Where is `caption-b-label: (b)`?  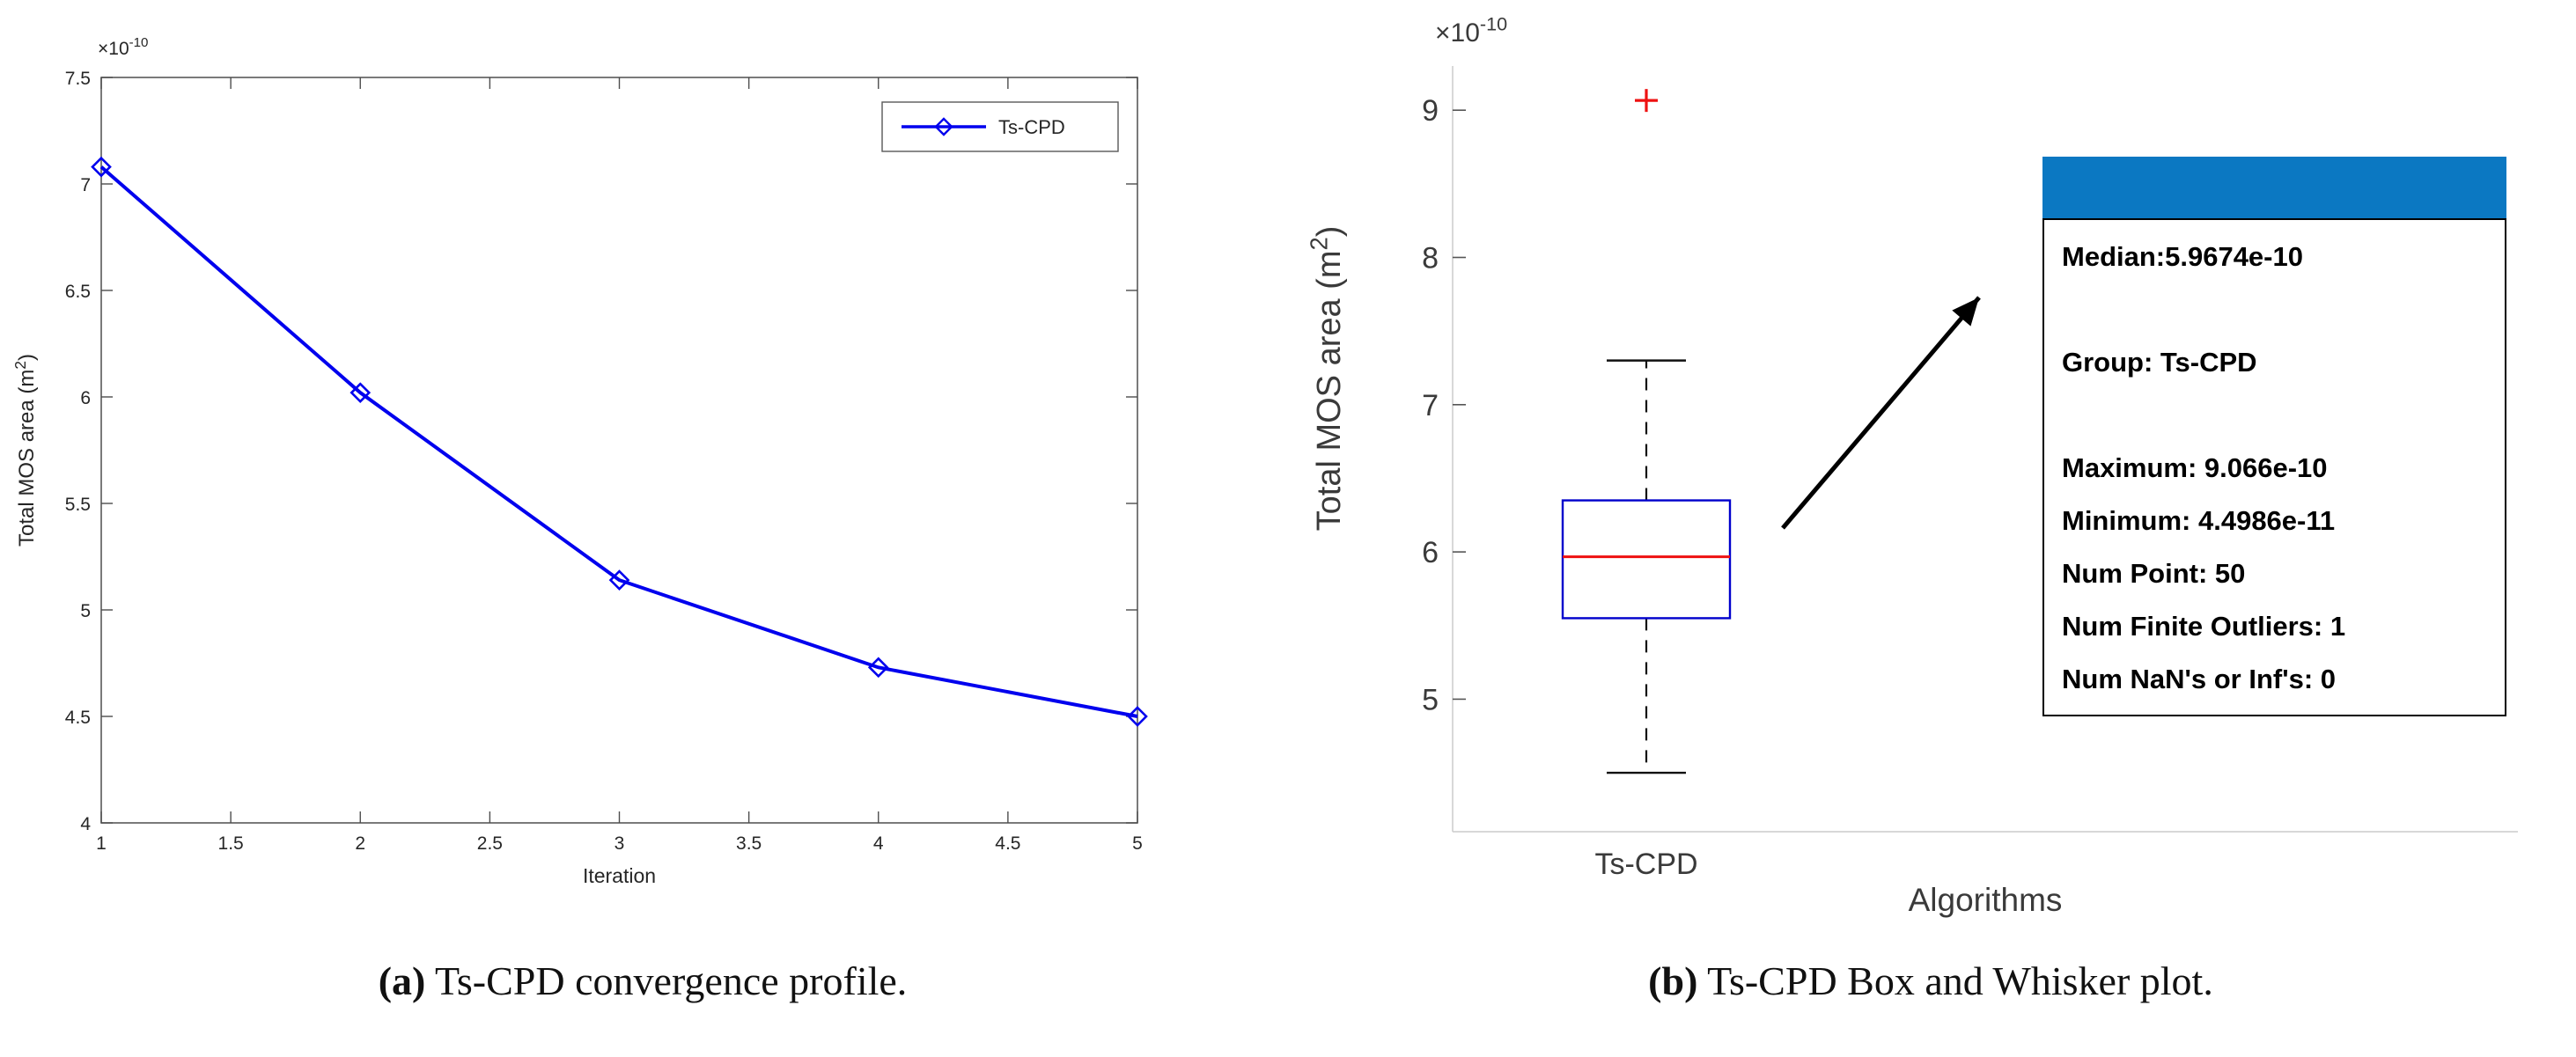
caption-b-label: (b) is located at coordinates (1673, 980).